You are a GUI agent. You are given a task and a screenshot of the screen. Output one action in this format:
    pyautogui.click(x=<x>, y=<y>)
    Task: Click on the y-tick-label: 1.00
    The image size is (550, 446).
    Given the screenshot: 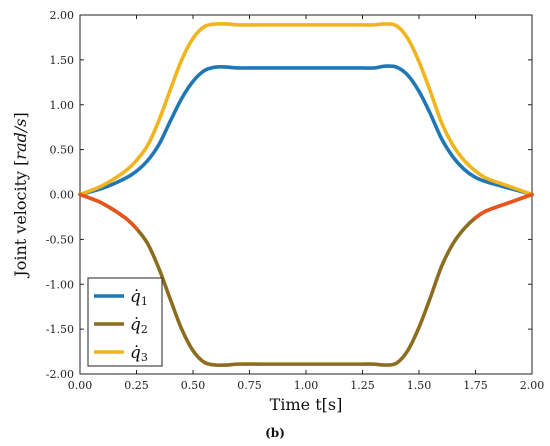 What is the action you would take?
    pyautogui.click(x=62, y=105)
    